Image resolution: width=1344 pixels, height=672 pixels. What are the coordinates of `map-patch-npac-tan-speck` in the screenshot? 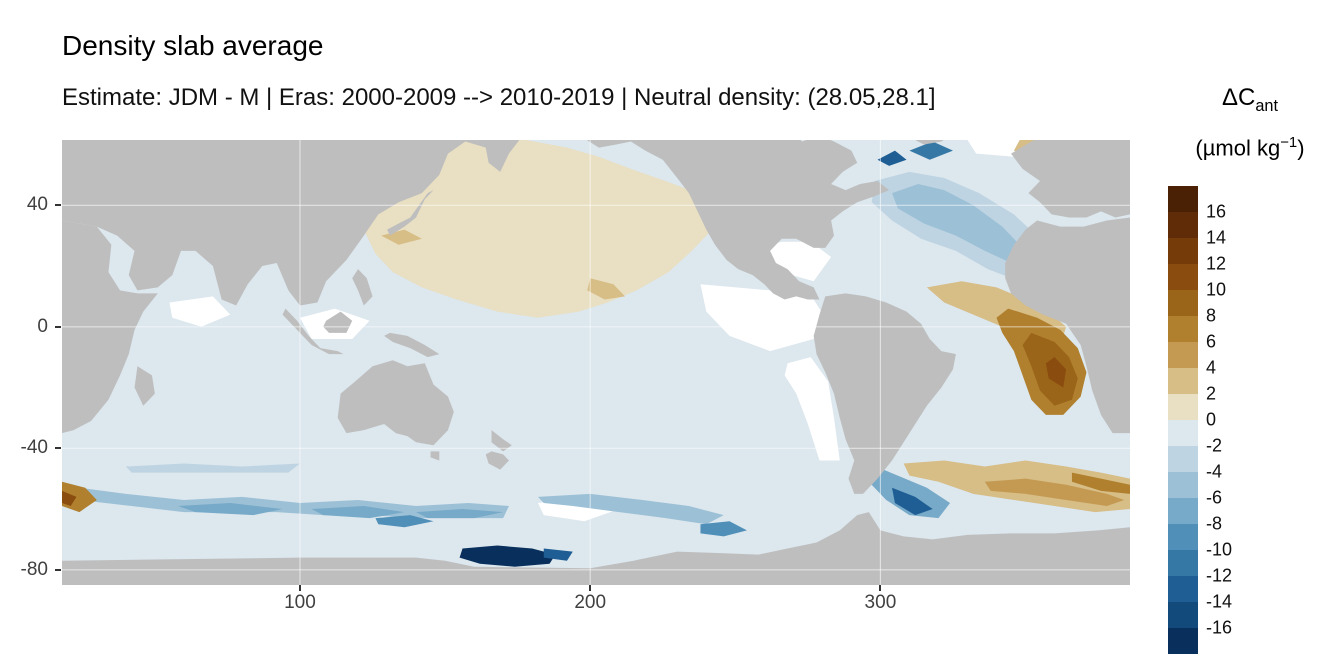 It's located at (606, 289).